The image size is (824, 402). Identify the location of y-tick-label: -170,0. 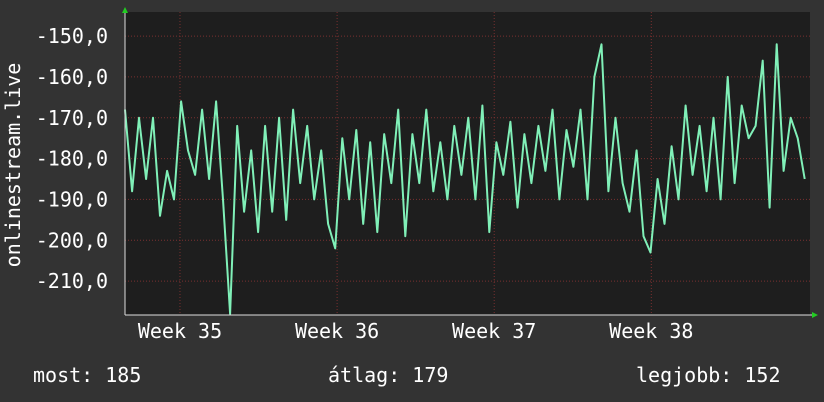
(72, 118).